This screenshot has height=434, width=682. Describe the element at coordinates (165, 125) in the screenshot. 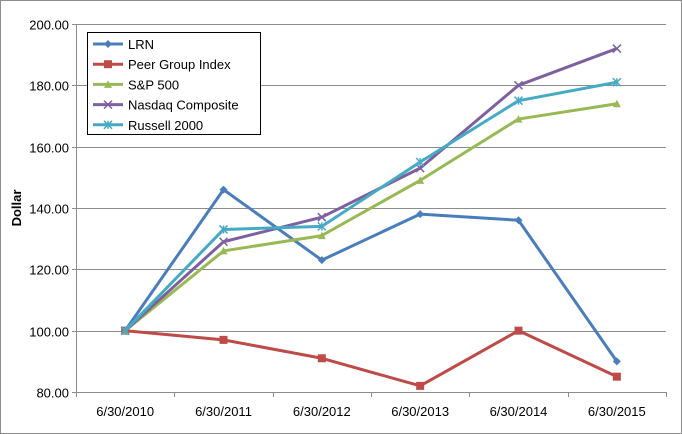

I see `legend-label: Russell 2000` at that location.